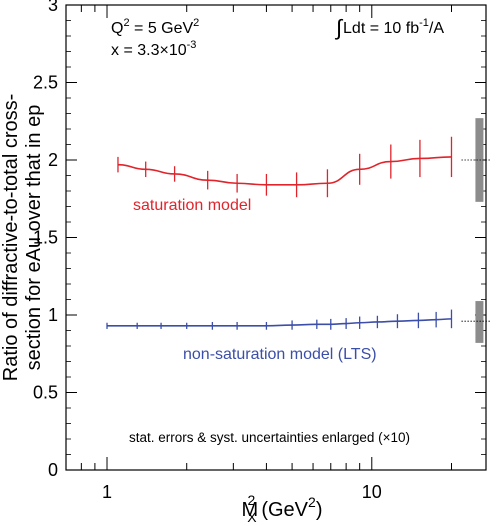 Image resolution: width=498 pixels, height=526 pixels. Describe the element at coordinates (312, 502) in the screenshot. I see `x-axis-label-units-sup: 2` at that location.